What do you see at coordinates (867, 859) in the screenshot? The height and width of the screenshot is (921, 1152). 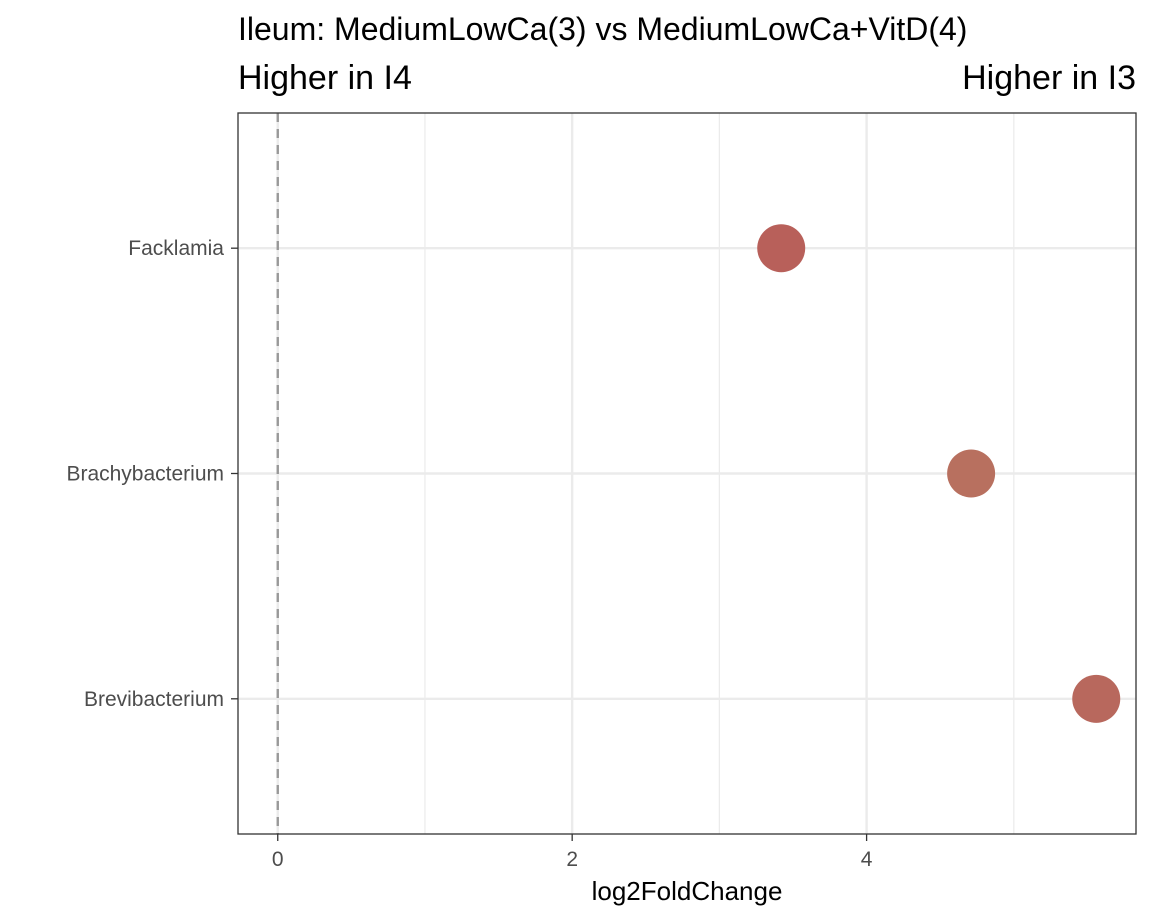 I see `x-tick-label: 4` at bounding box center [867, 859].